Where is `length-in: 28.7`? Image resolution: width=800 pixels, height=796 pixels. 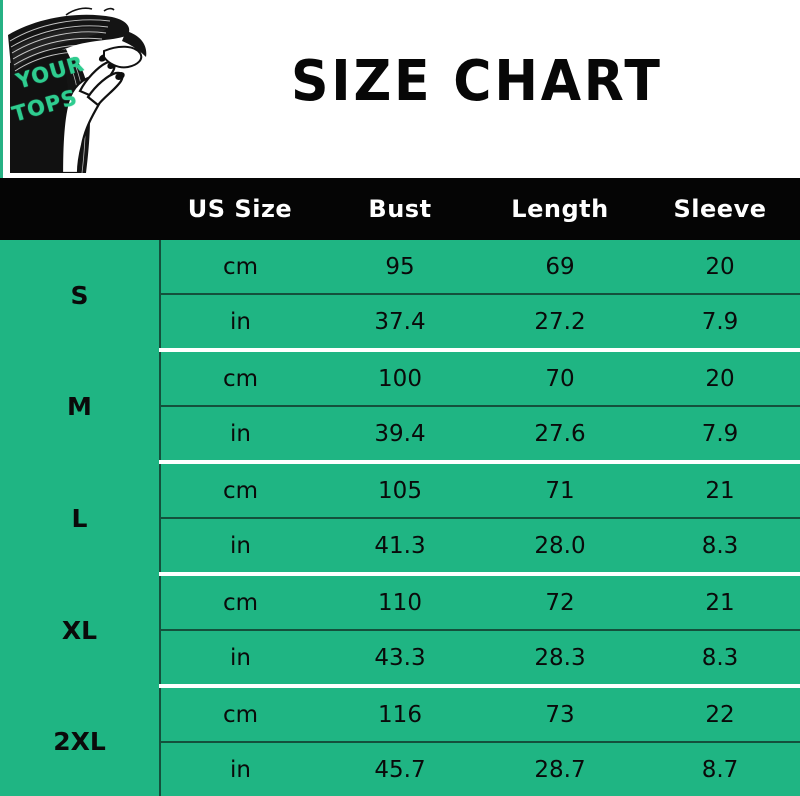 length-in: 28.7 is located at coordinates (560, 769).